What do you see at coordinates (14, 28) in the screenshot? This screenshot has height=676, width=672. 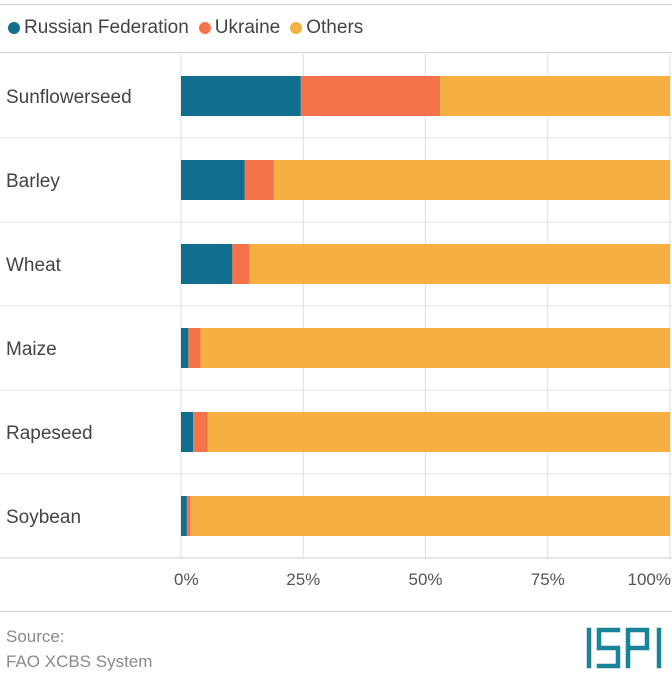 I see `legend-marker-russian-federation` at bounding box center [14, 28].